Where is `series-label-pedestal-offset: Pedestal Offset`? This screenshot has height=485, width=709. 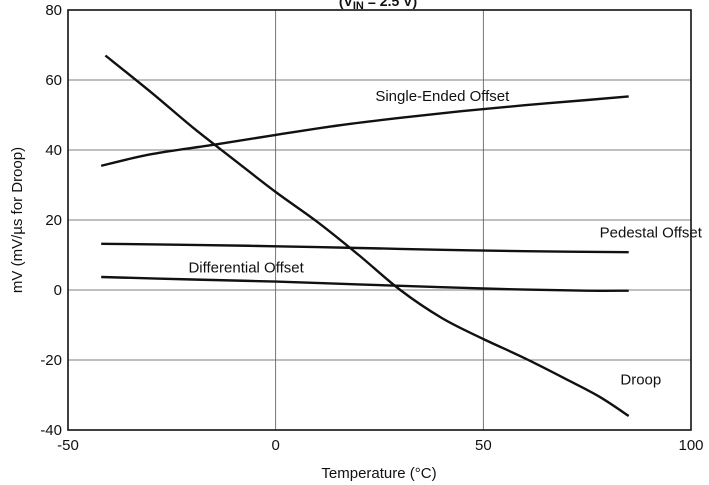 series-label-pedestal-offset: Pedestal Offset is located at coordinates (651, 233).